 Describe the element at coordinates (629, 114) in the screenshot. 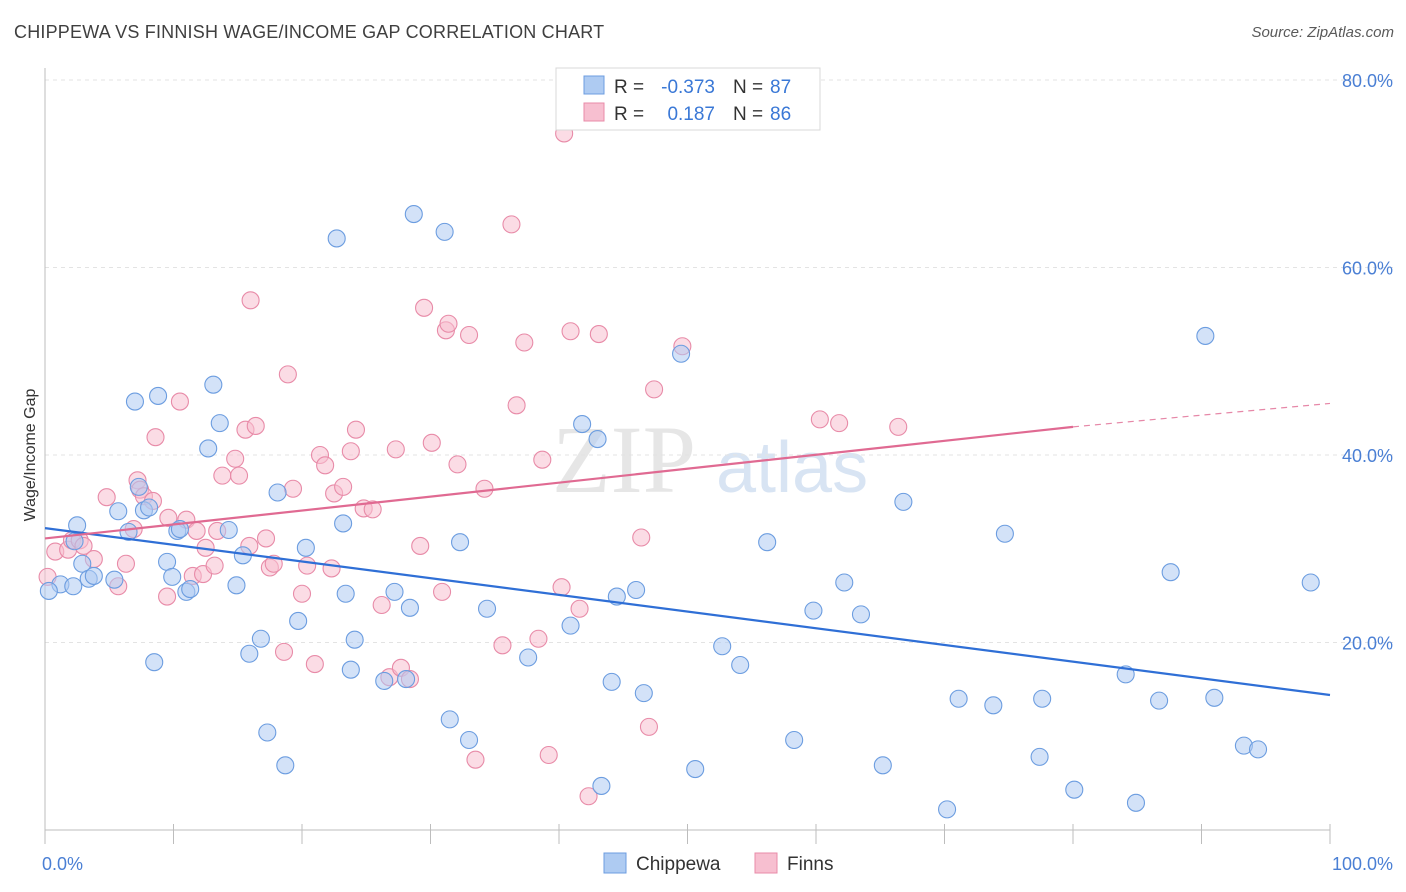

I see `legend-r-label-finns: R =` at that location.